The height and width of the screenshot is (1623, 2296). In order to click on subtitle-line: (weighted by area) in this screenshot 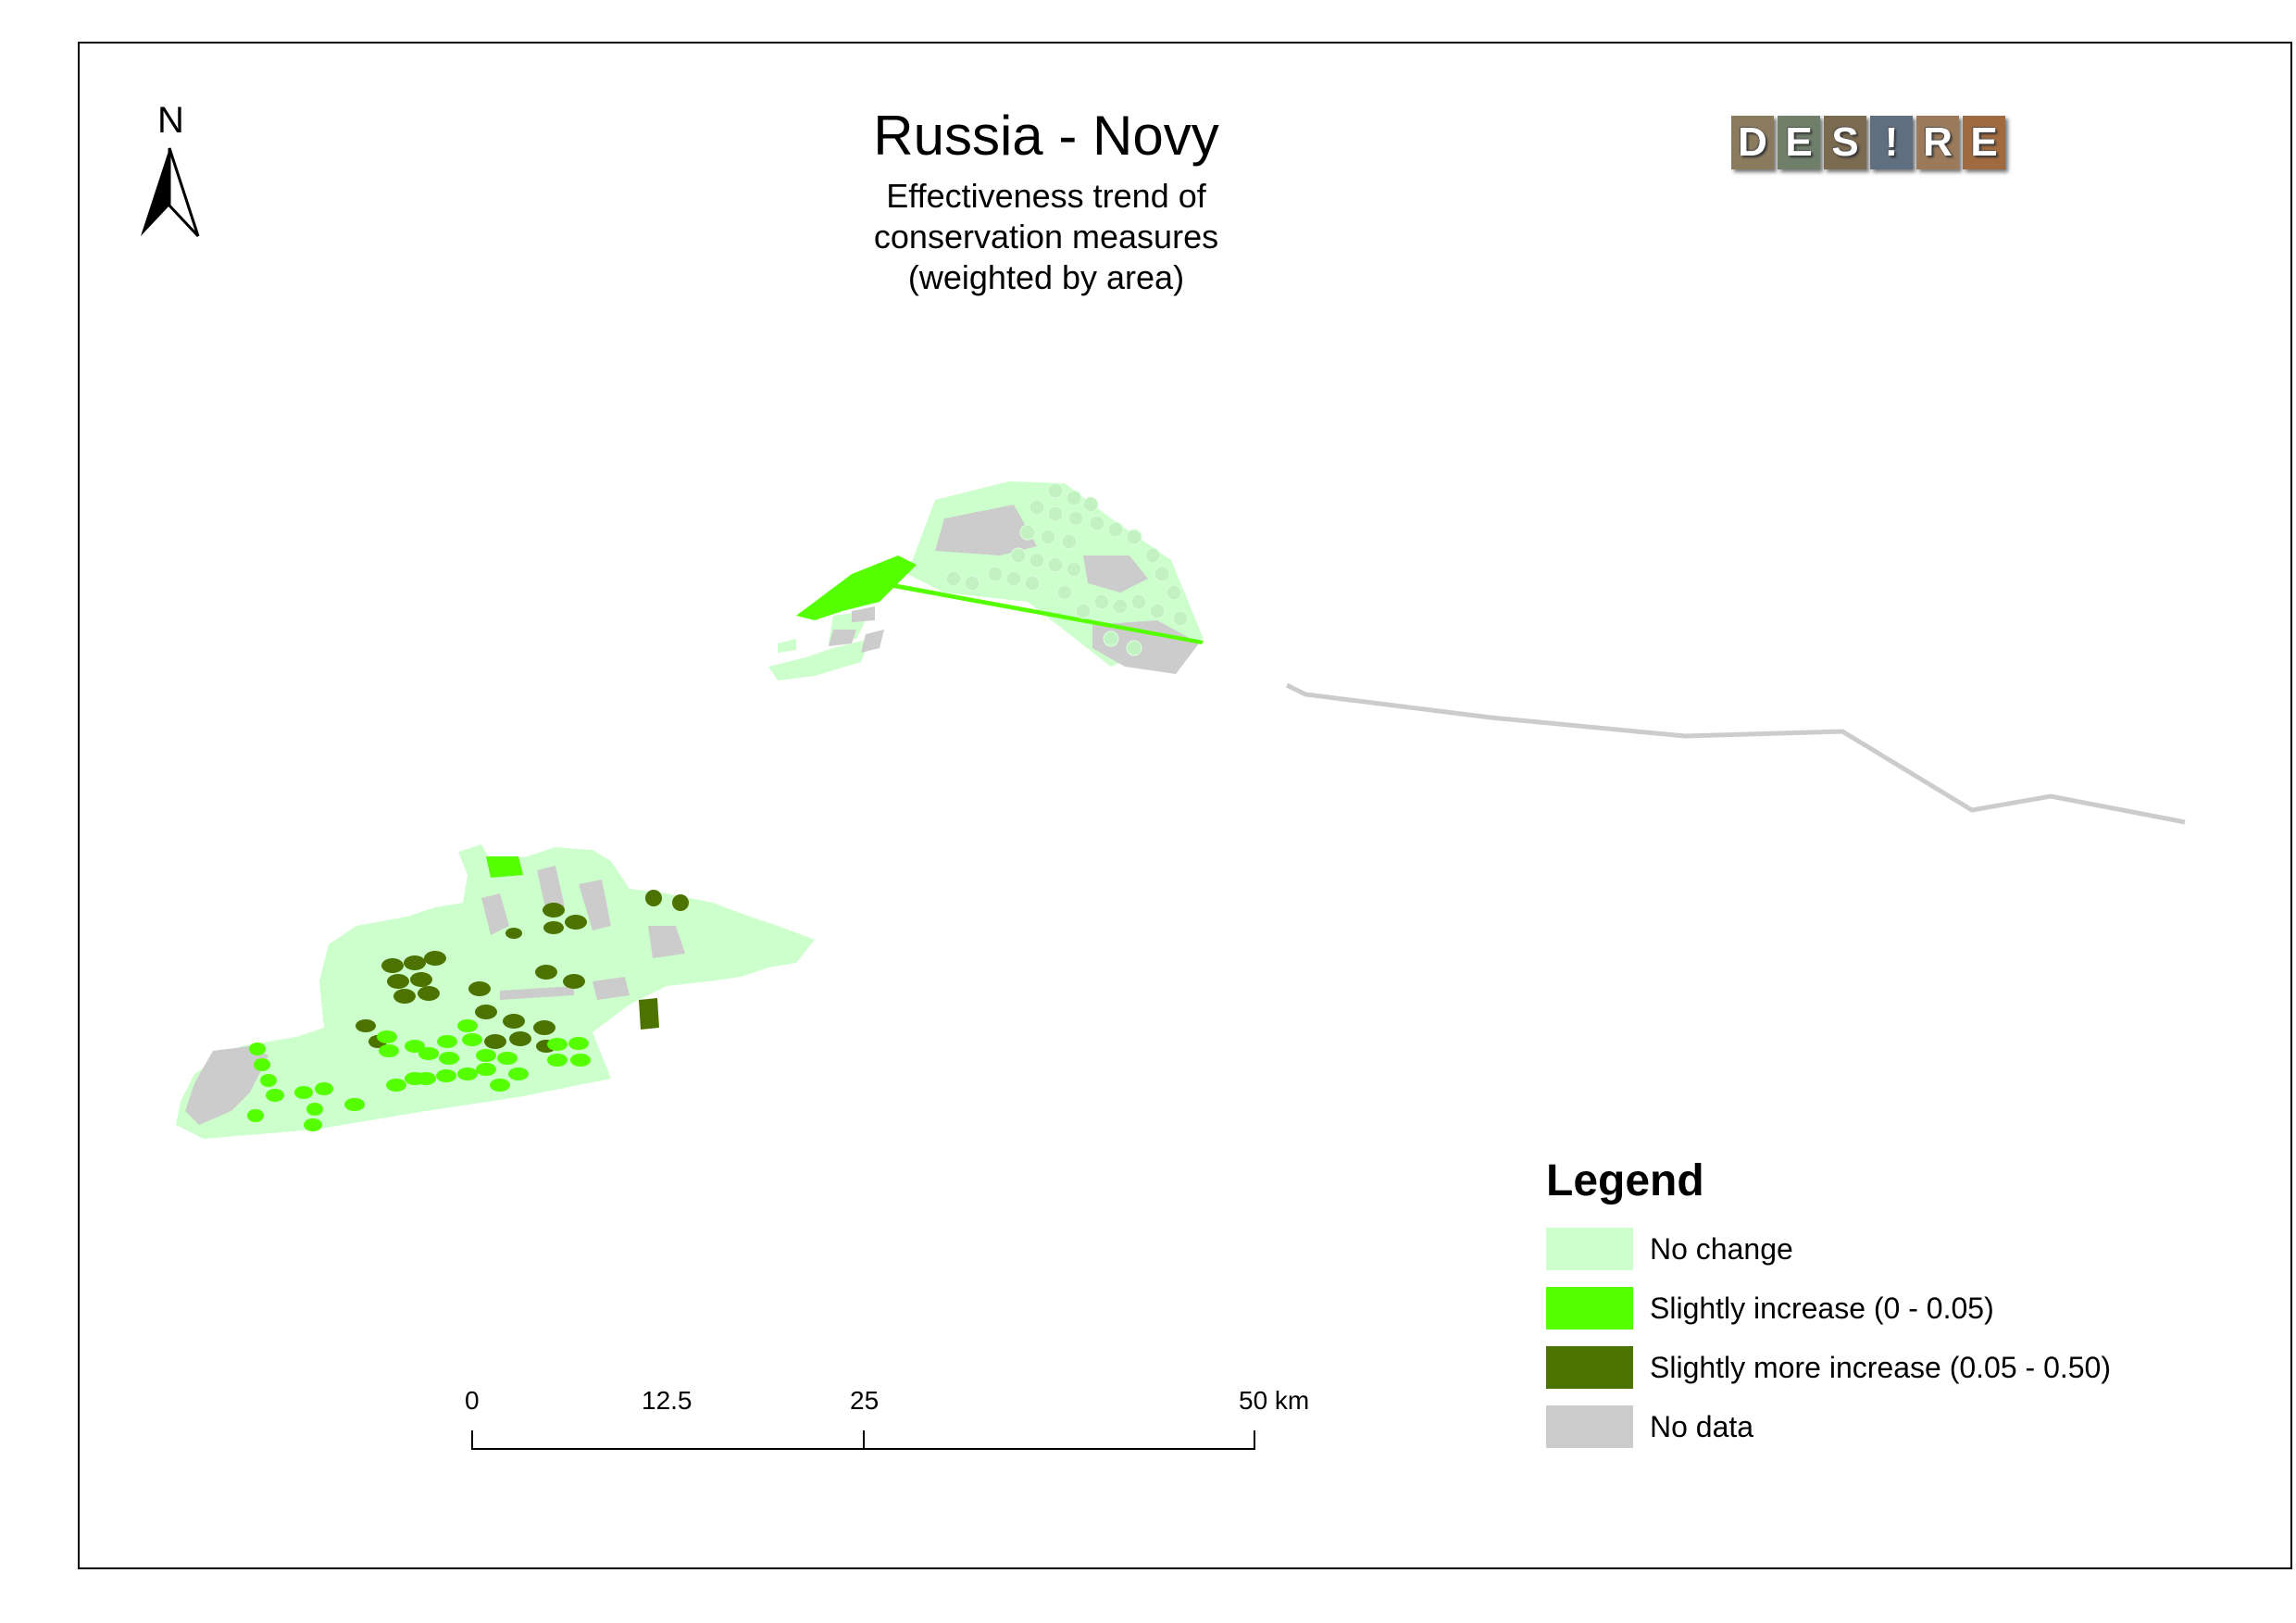, I will do `click(1046, 277)`.